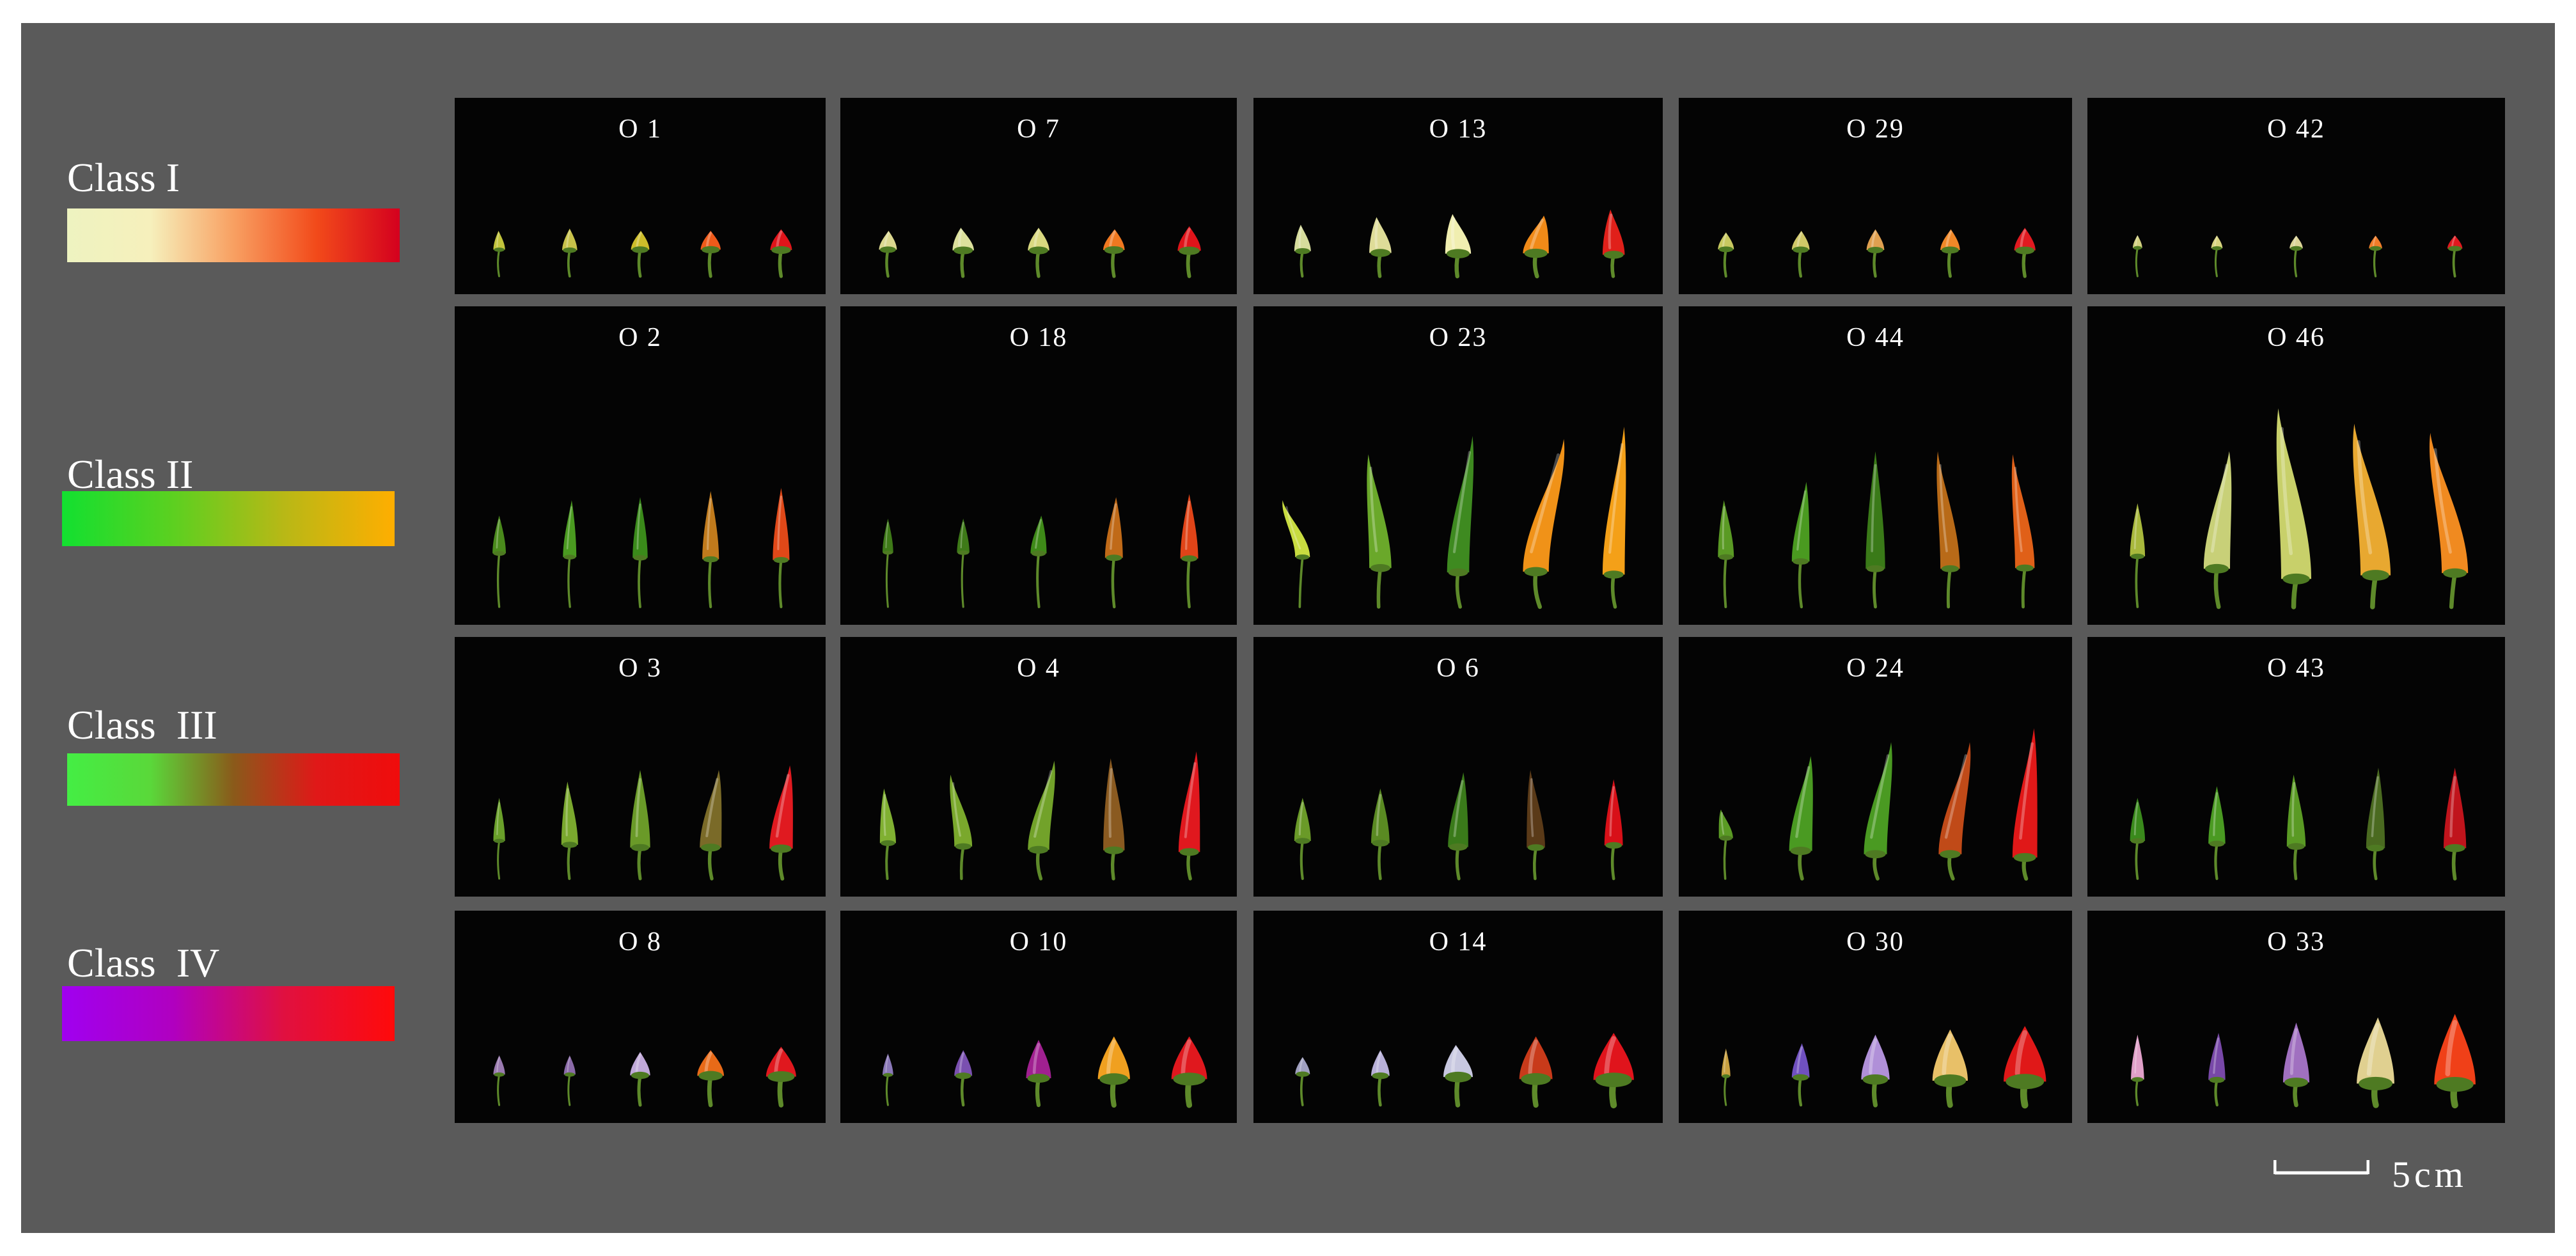  What do you see at coordinates (2296, 767) in the screenshot?
I see `pepper-tile: O 43` at bounding box center [2296, 767].